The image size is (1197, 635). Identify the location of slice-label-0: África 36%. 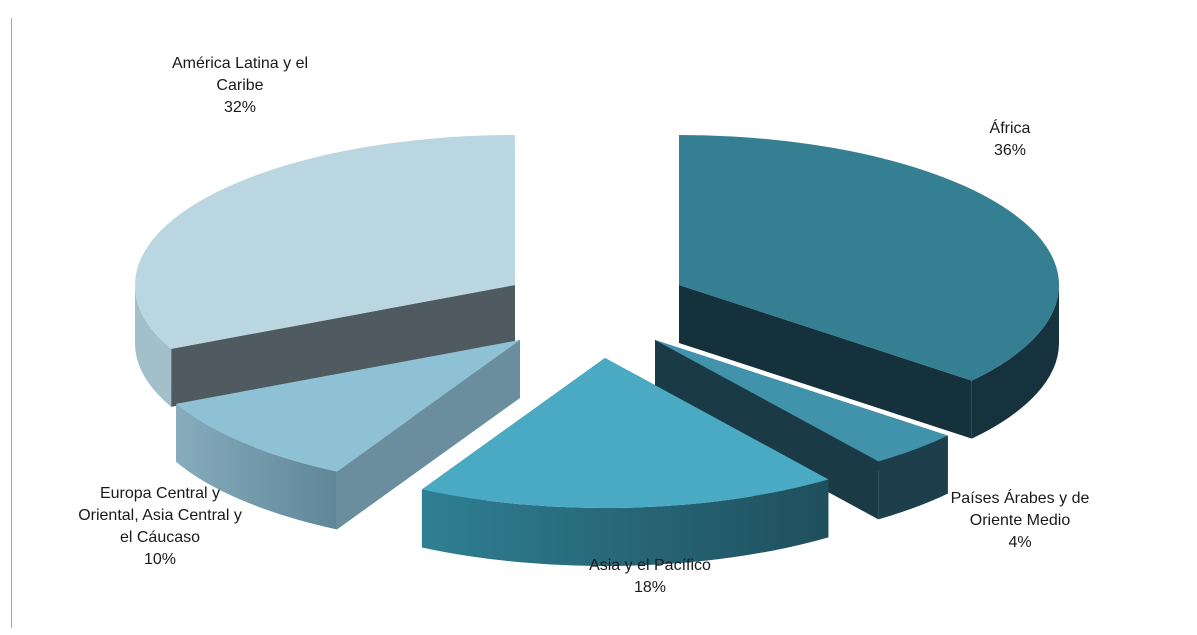
(1010, 138).